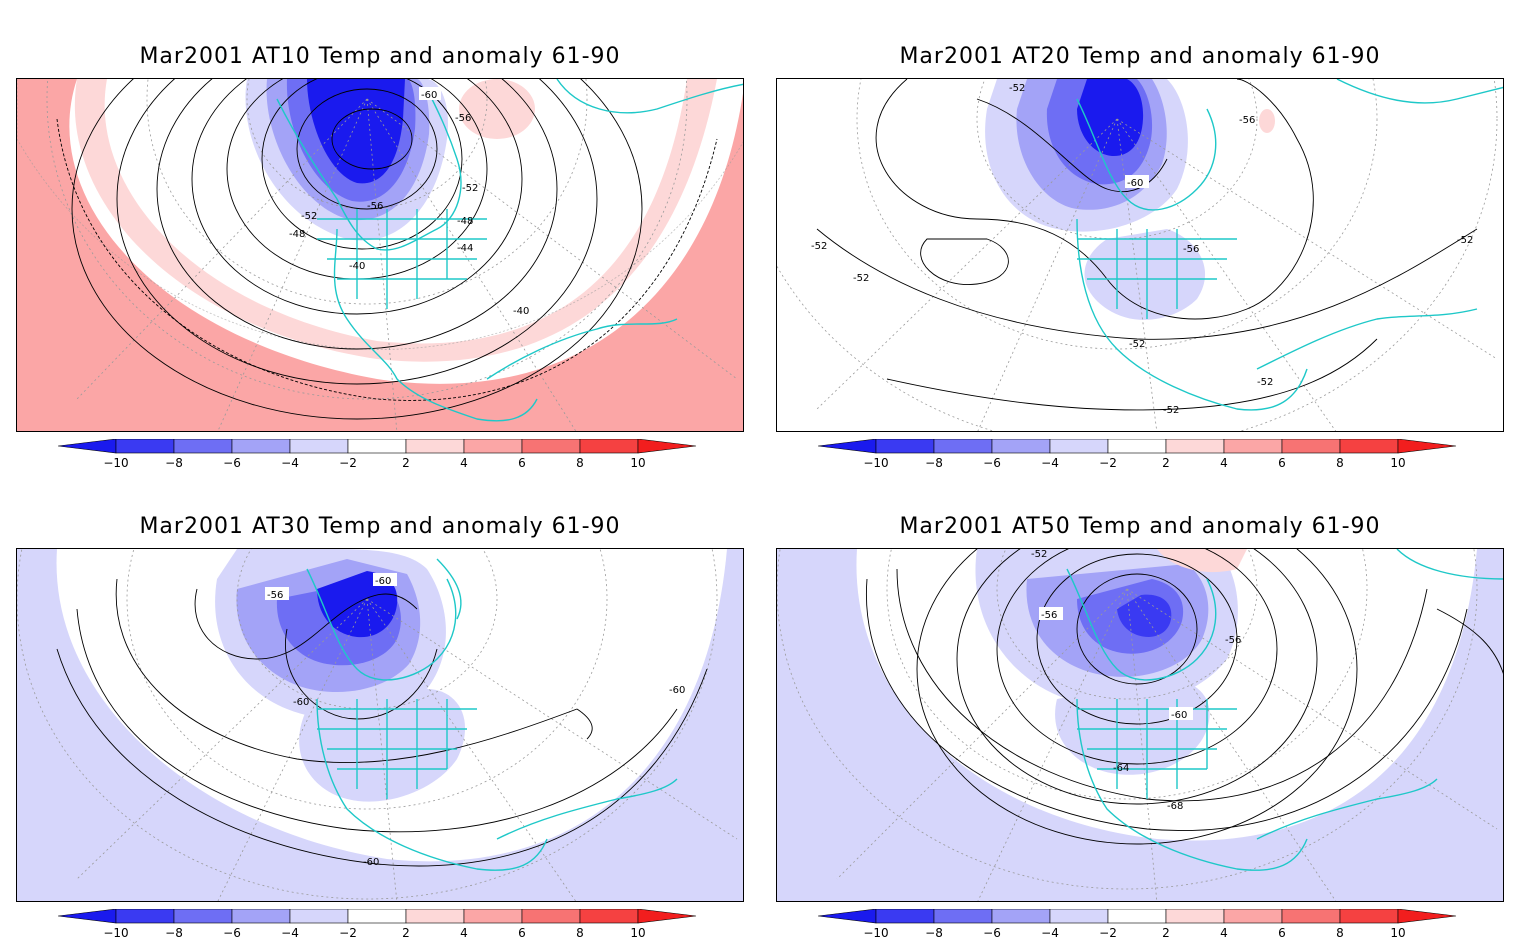 The width and height of the screenshot is (1520, 945). Describe the element at coordinates (637, 463) in the screenshot. I see `colorbar-tick-label: 10` at that location.